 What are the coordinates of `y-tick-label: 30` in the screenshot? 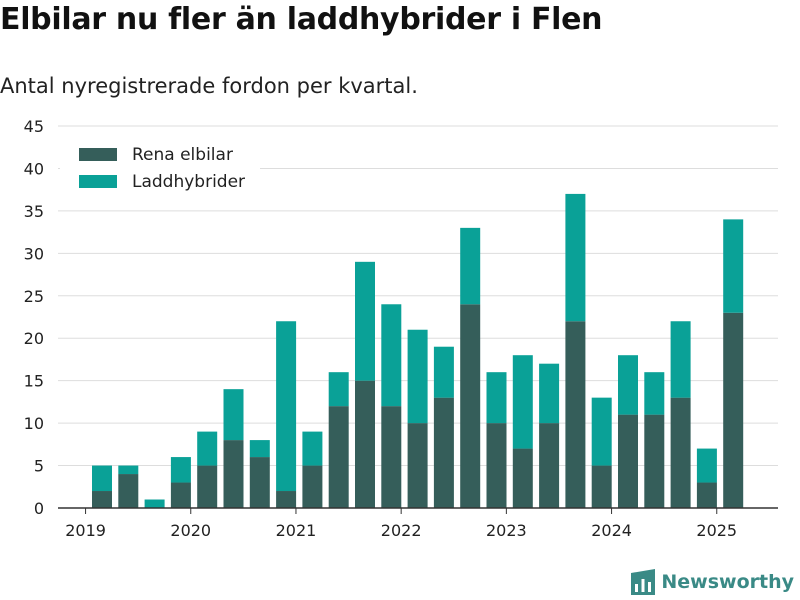 It's located at (34, 253).